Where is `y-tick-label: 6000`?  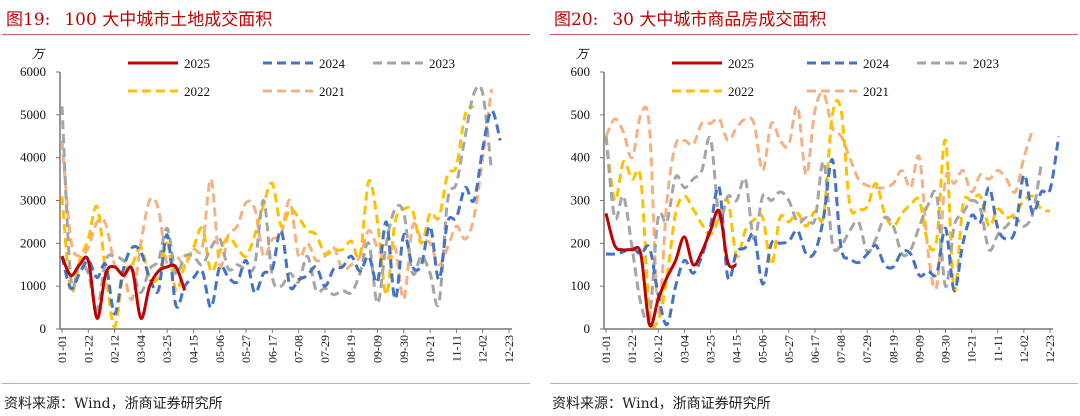 y-tick-label: 6000 is located at coordinates (33, 71).